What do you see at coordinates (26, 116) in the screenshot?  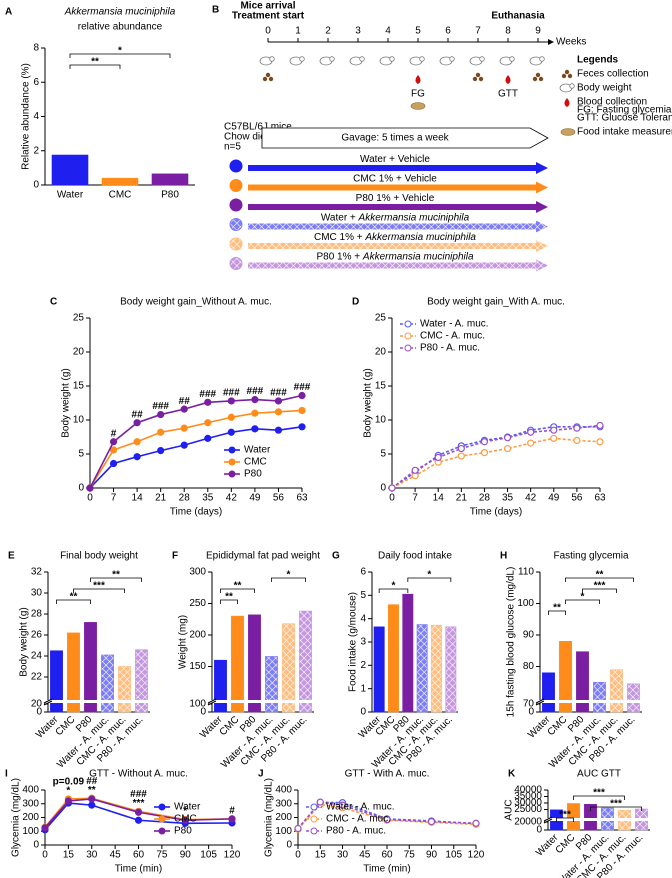 I see `y-axis-label: Relative abundance (%)` at bounding box center [26, 116].